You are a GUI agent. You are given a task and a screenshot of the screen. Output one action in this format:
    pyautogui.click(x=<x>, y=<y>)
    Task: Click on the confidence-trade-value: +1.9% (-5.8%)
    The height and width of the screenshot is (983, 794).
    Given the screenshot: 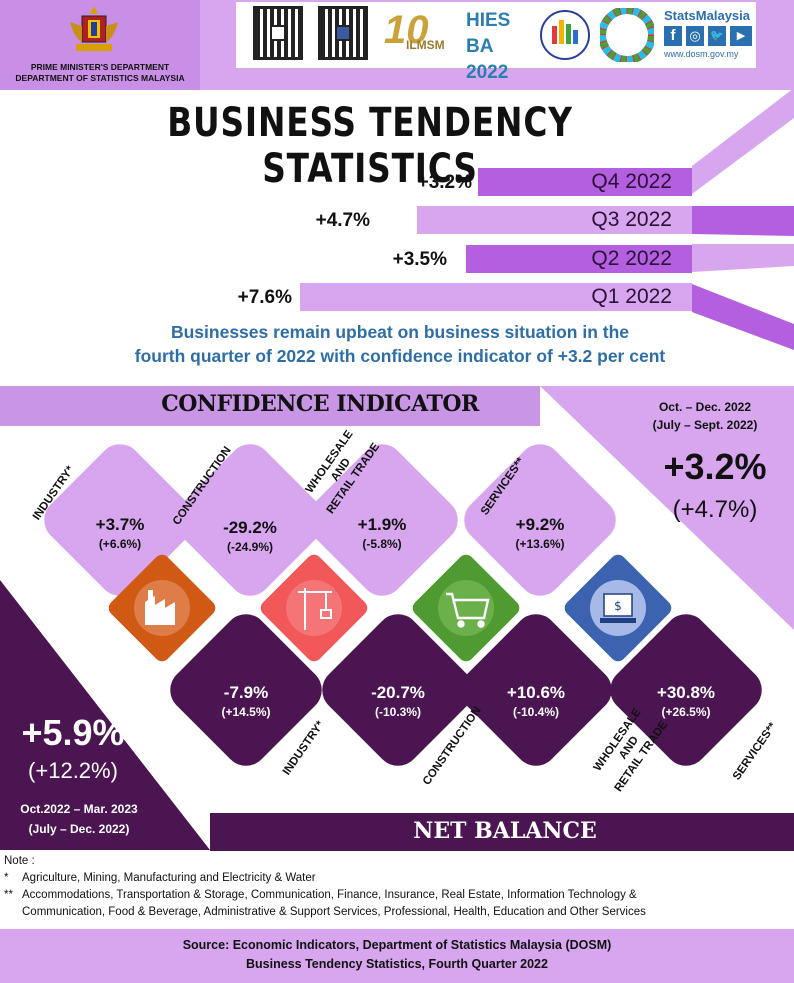 What is the action you would take?
    pyautogui.click(x=382, y=533)
    